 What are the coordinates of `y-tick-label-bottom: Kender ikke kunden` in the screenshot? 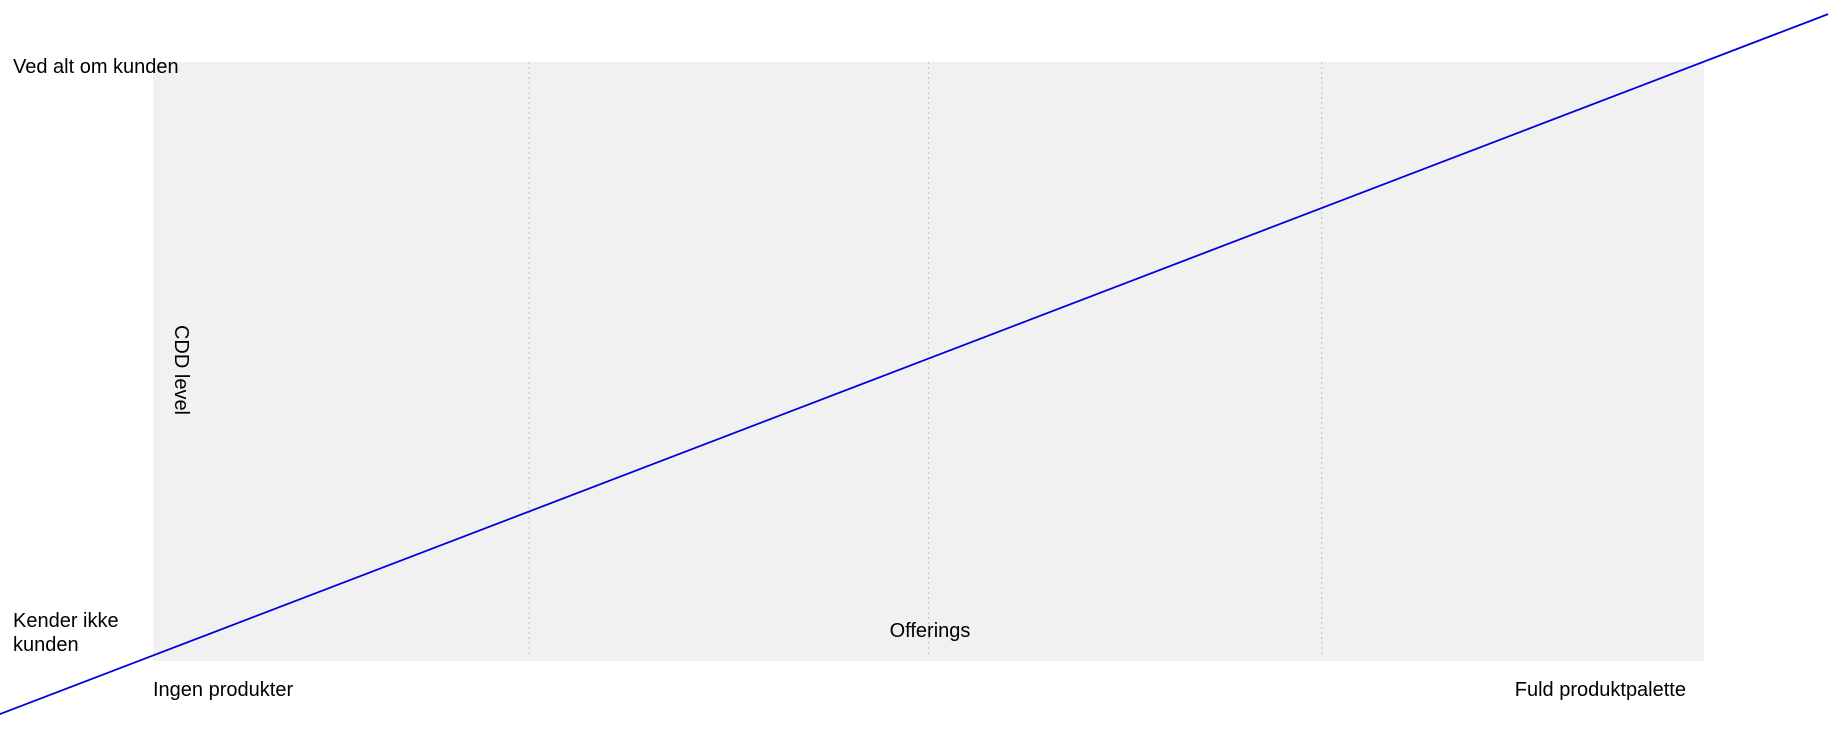 It's located at (66, 633).